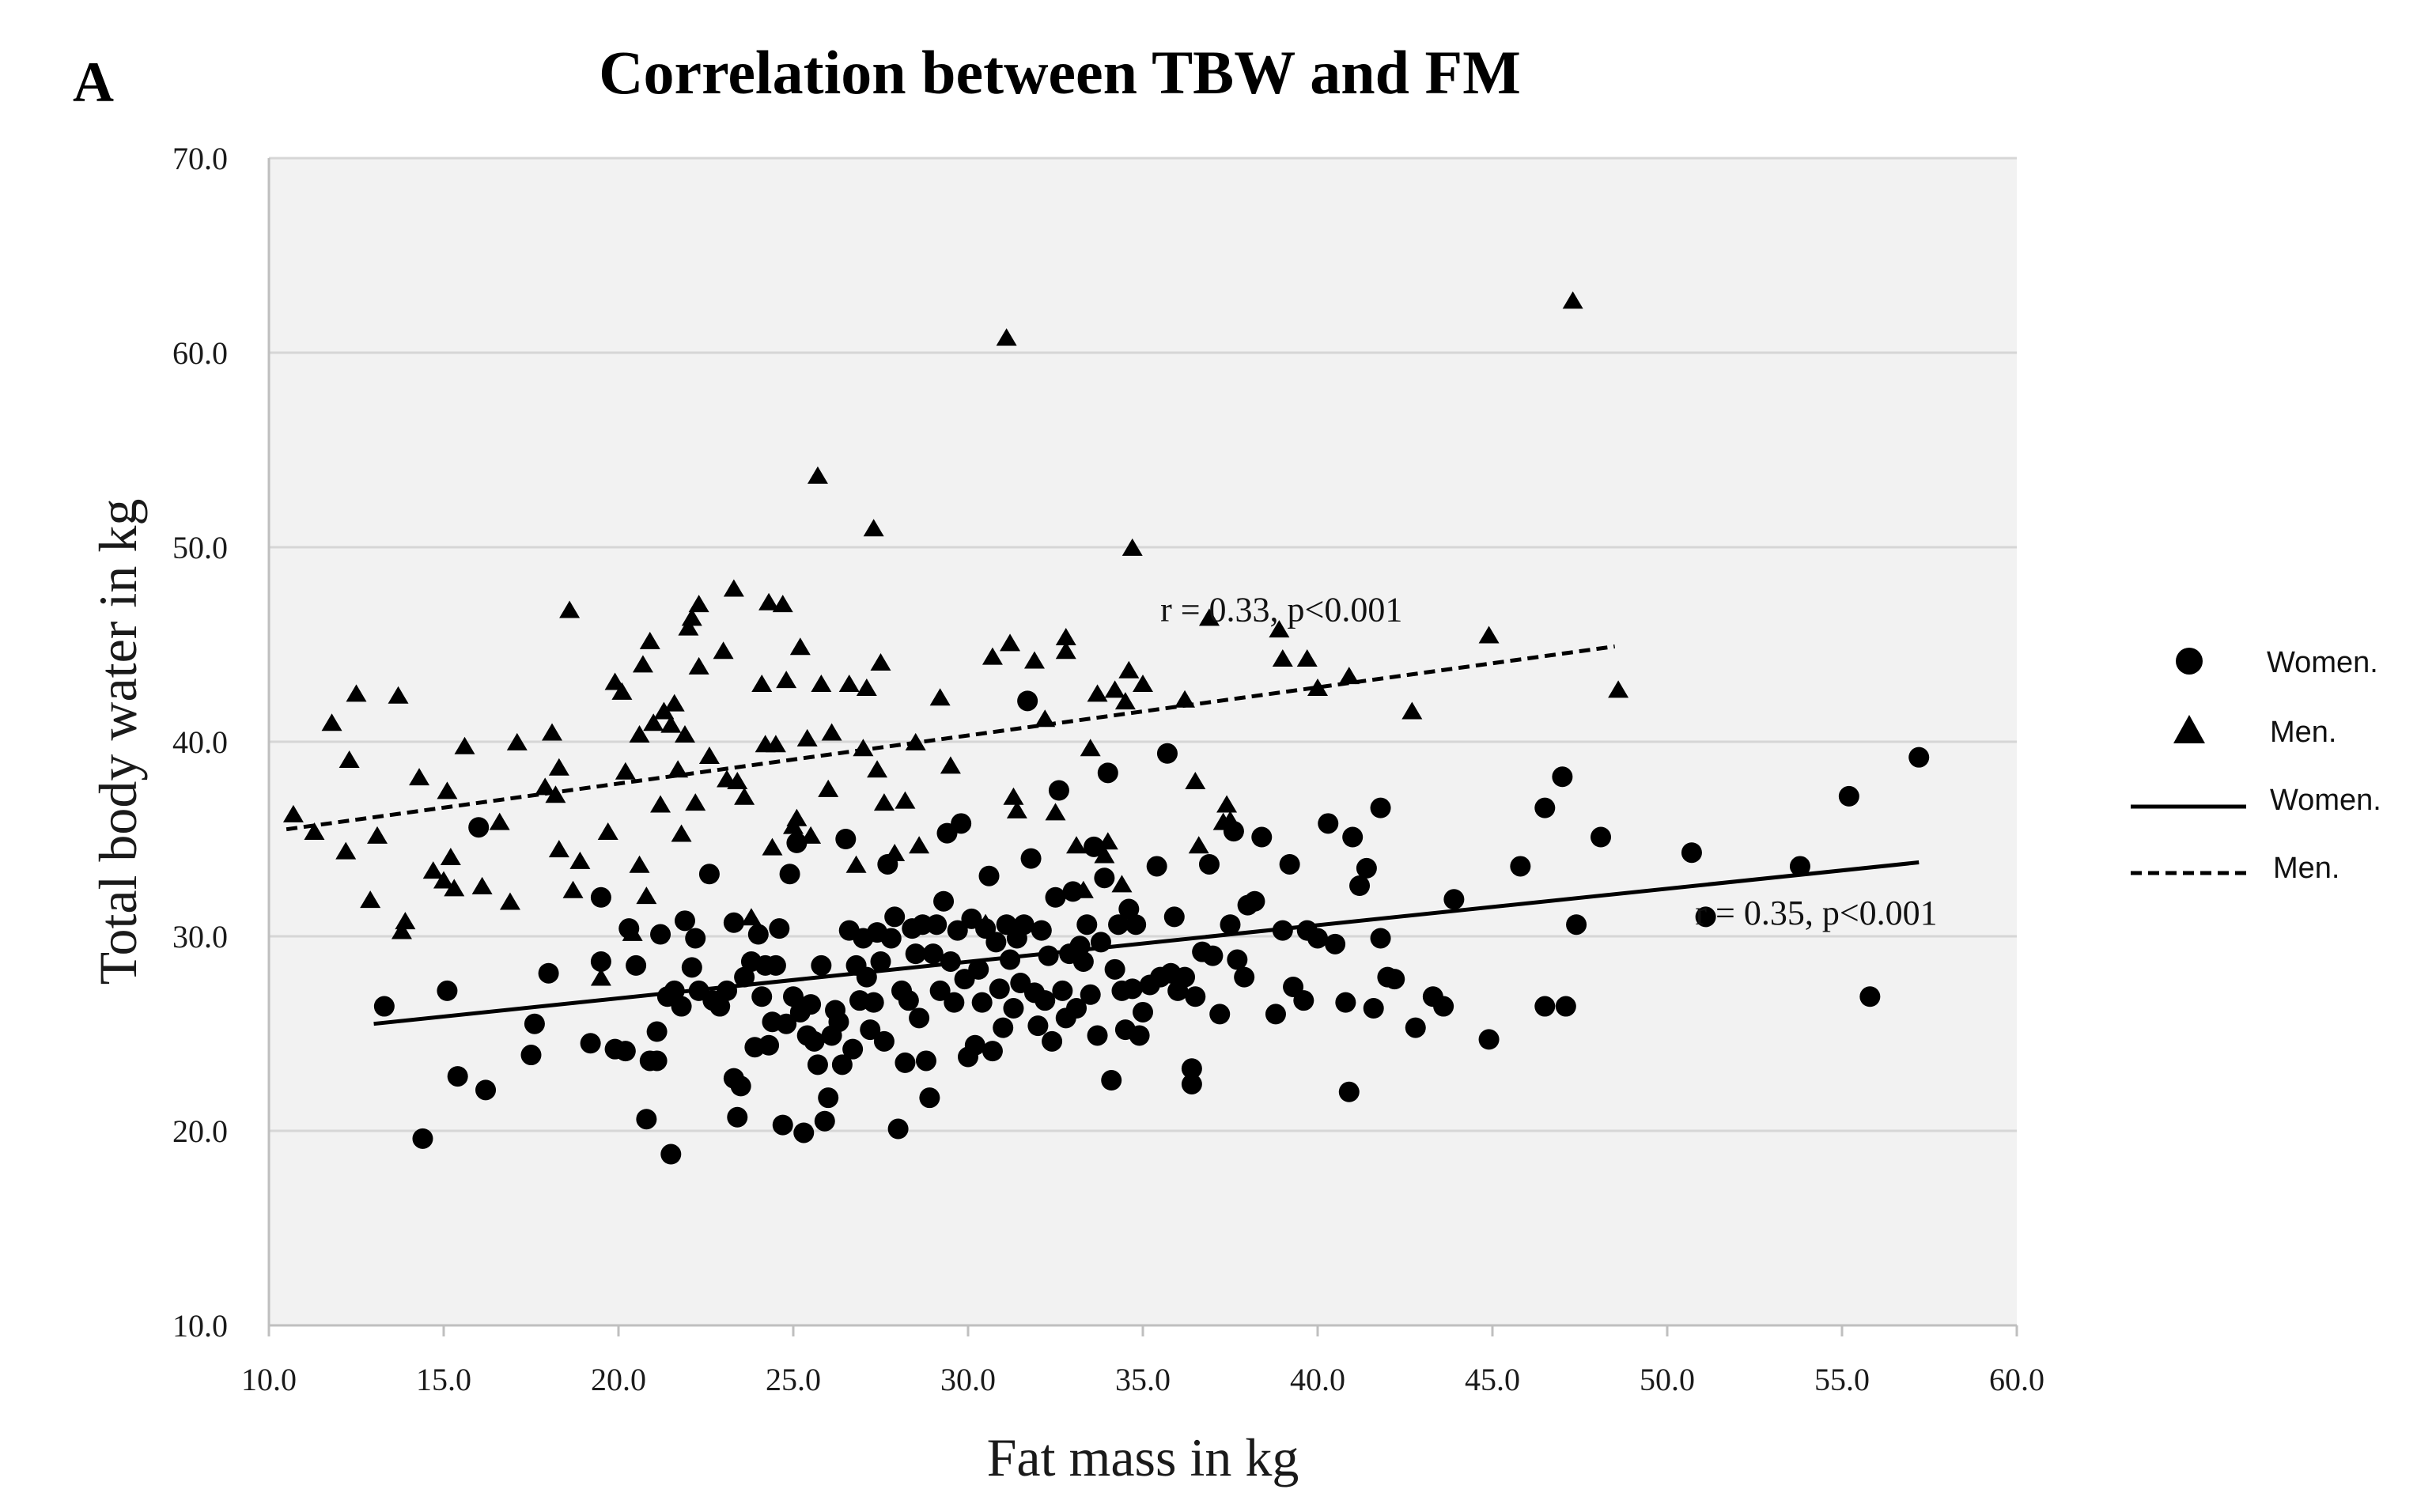 This screenshot has height=1512, width=2417. Describe the element at coordinates (951, 738) in the screenshot. I see `trendline-men` at that location.